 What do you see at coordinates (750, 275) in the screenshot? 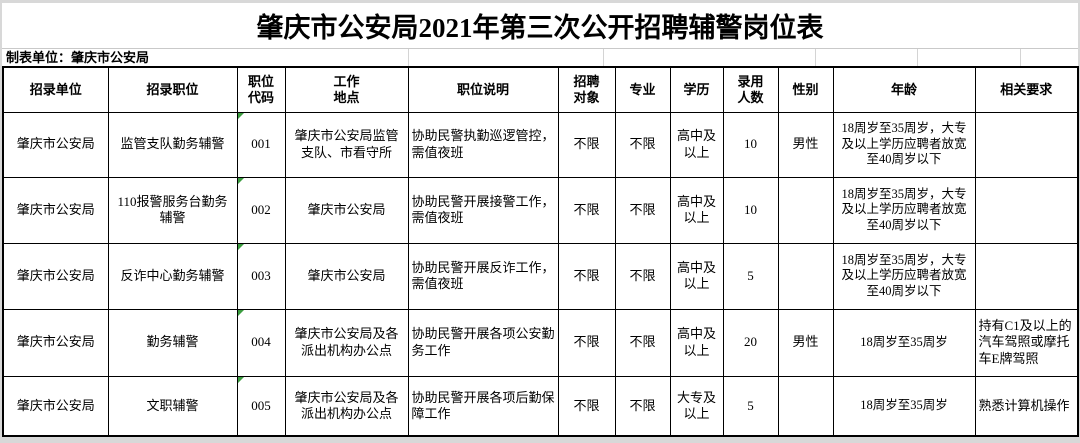
I see `cell-text: 5` at bounding box center [750, 275].